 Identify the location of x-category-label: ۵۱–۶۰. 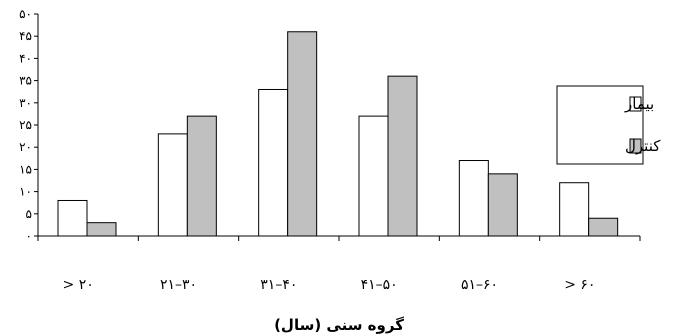
(479, 285).